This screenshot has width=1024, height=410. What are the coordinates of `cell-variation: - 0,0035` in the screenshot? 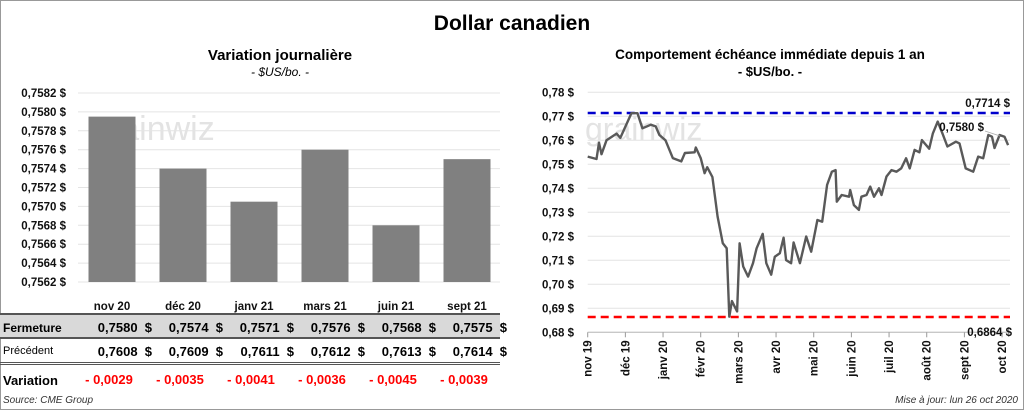 It's located at (180, 379).